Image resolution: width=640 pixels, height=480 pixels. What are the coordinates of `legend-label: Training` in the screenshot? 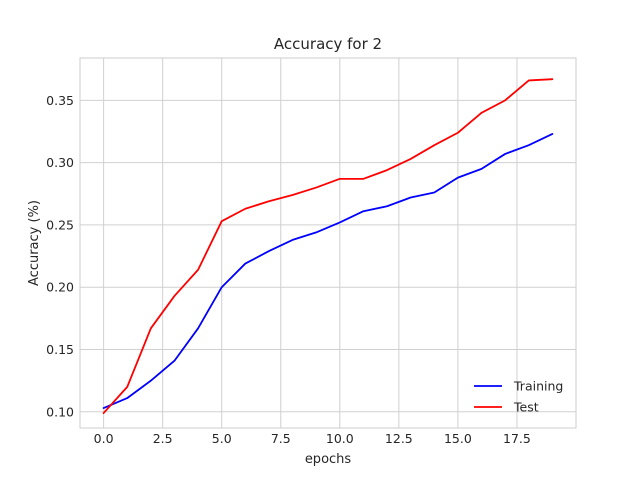 It's located at (538, 386).